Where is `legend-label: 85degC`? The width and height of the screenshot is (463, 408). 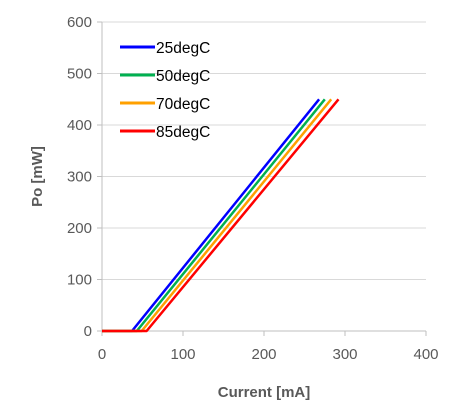
legend-label: 85degC is located at coordinates (183, 132).